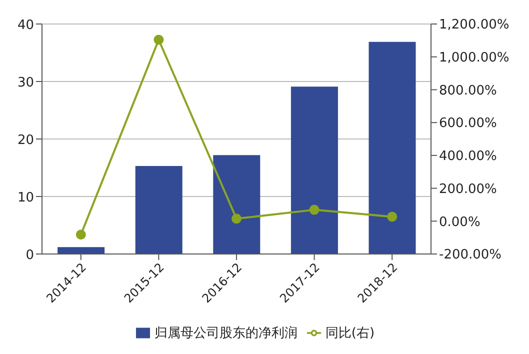  Describe the element at coordinates (468, 124) in the screenshot. I see `y2-tick-label: 600.00%` at that location.